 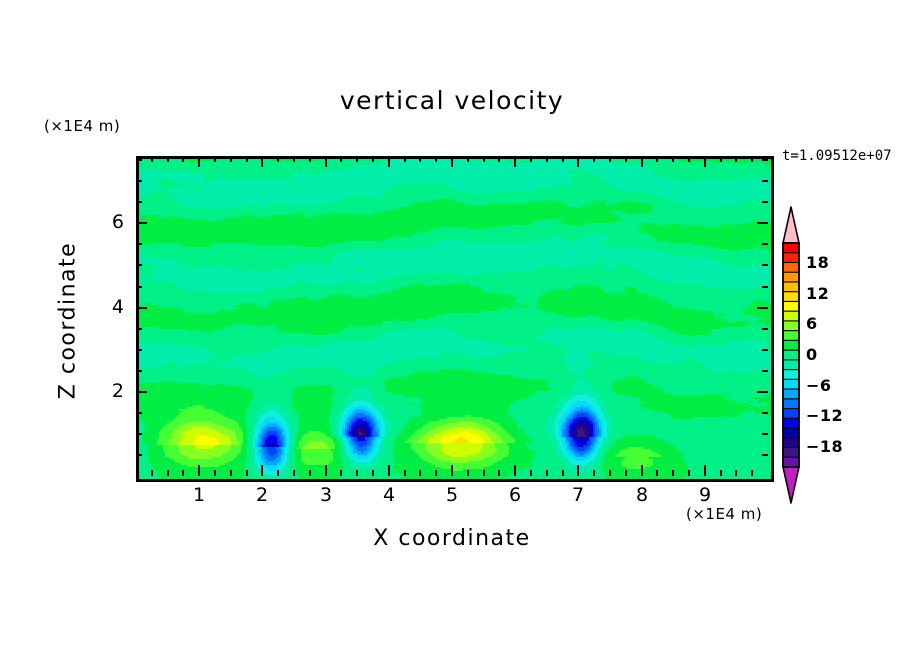 What do you see at coordinates (724, 514) in the screenshot?
I see `x-axis-unit-label: (×1E4 m)` at bounding box center [724, 514].